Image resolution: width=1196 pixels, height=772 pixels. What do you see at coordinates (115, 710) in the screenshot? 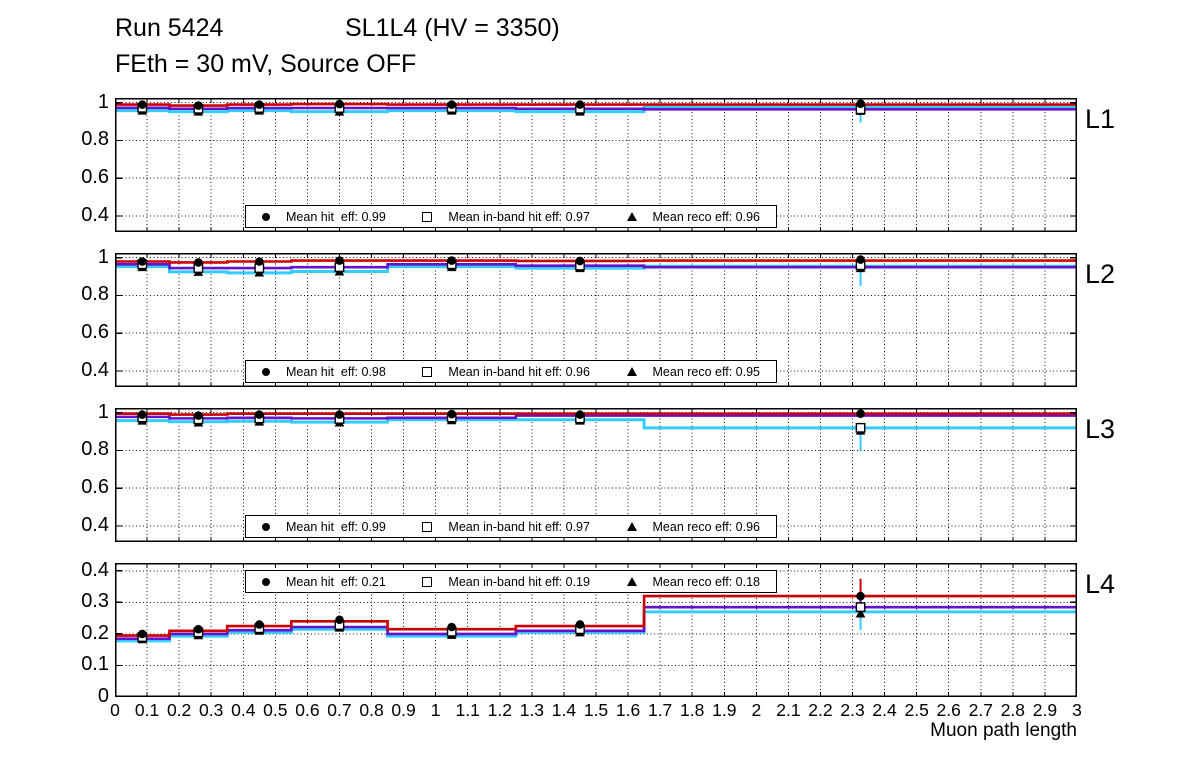
I see `x-tick-label: 0` at bounding box center [115, 710].